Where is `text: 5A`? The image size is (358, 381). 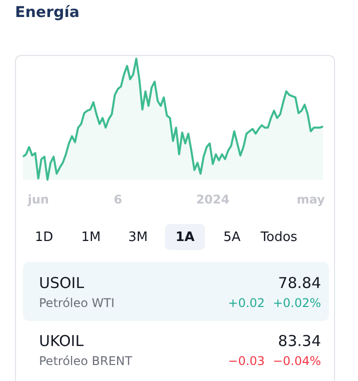
text: 5A is located at coordinates (232, 237).